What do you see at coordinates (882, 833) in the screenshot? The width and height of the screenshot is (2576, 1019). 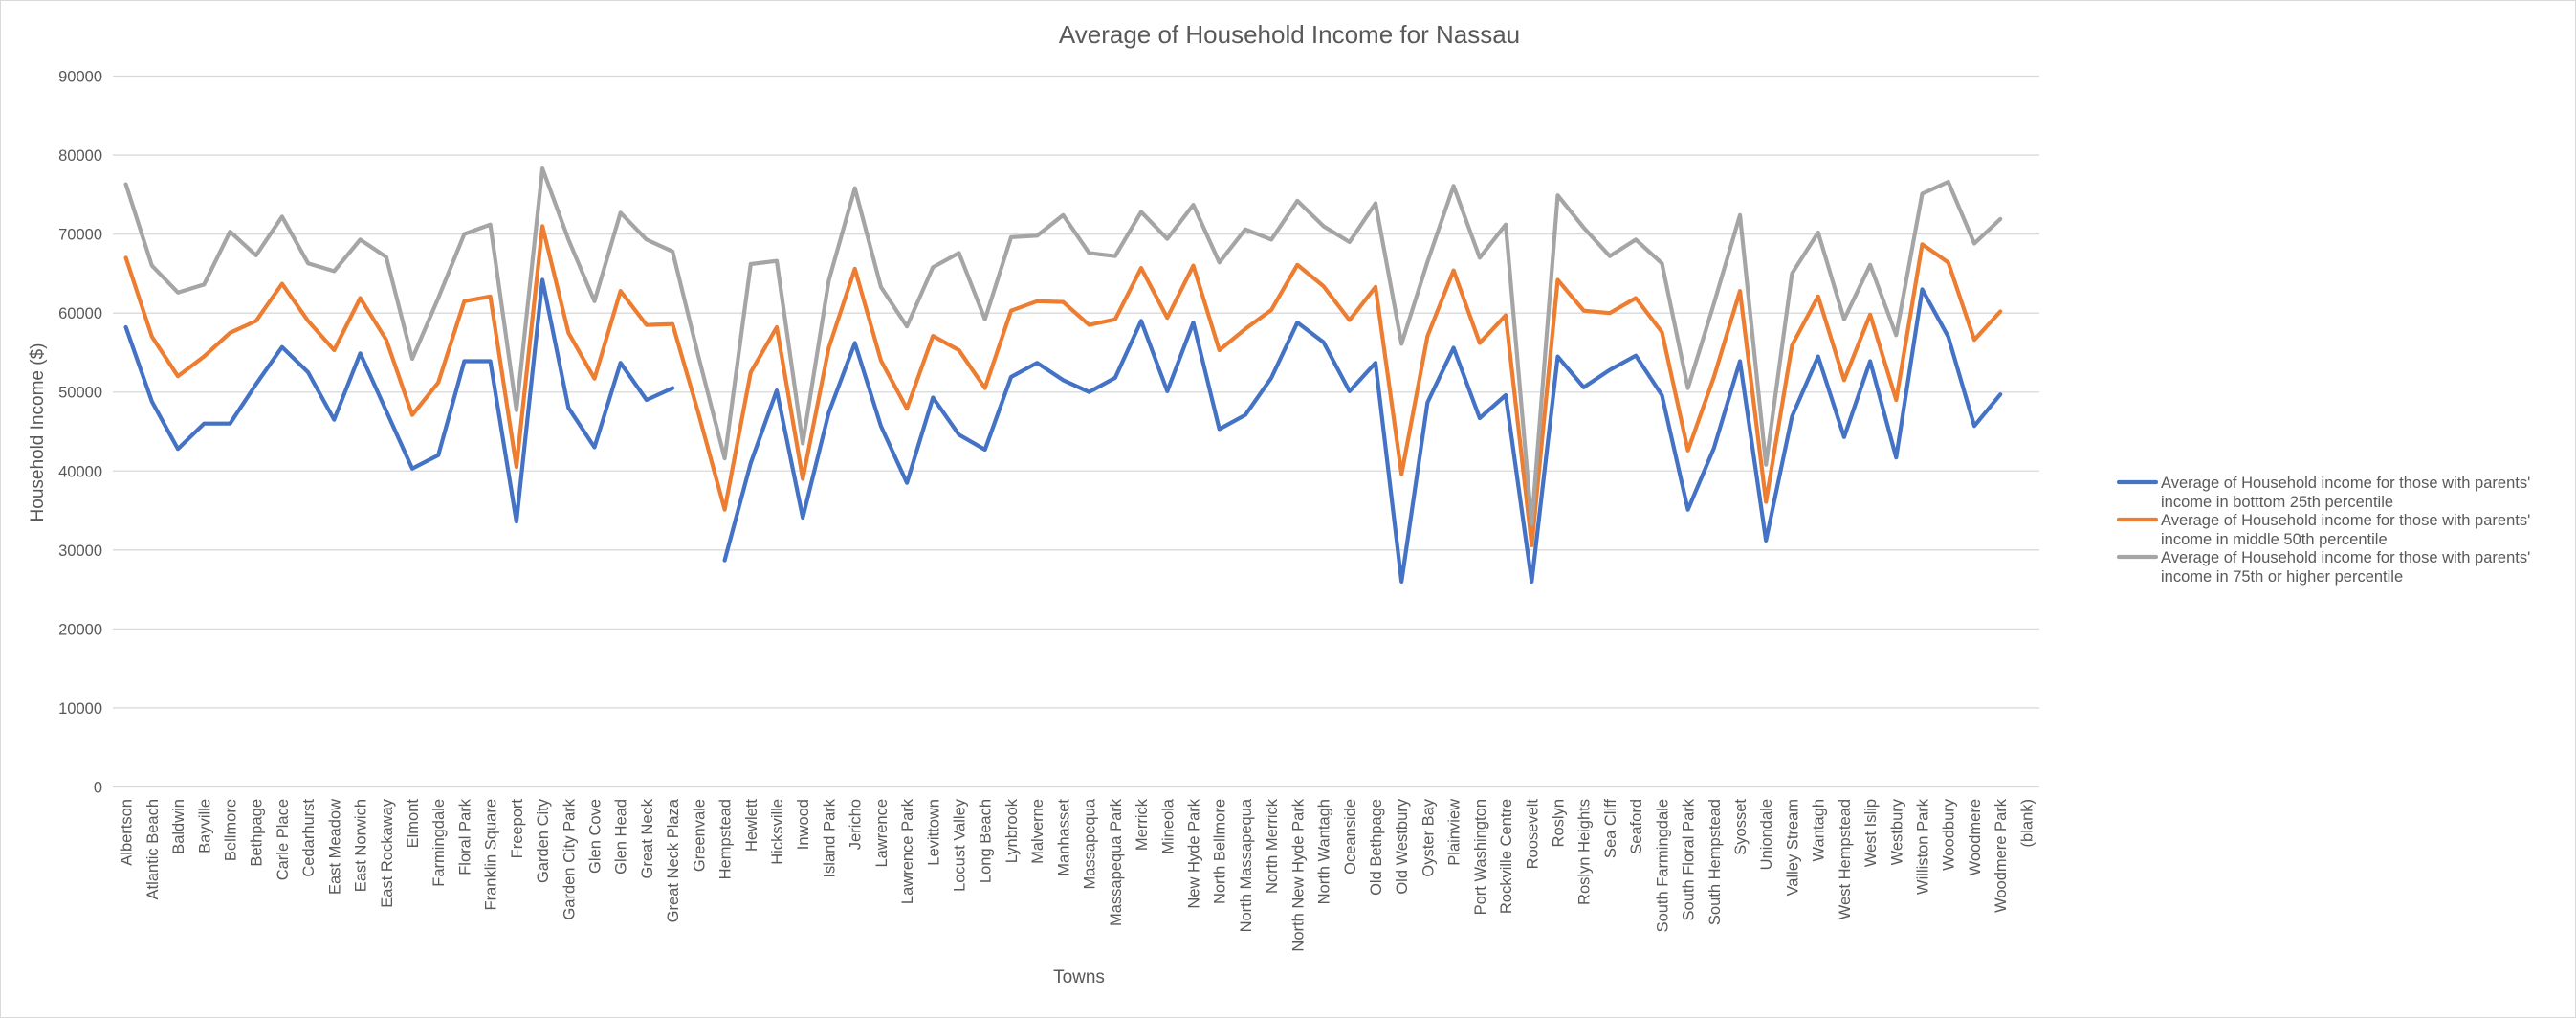 I see `x-tick-label: Lawrence` at bounding box center [882, 833].